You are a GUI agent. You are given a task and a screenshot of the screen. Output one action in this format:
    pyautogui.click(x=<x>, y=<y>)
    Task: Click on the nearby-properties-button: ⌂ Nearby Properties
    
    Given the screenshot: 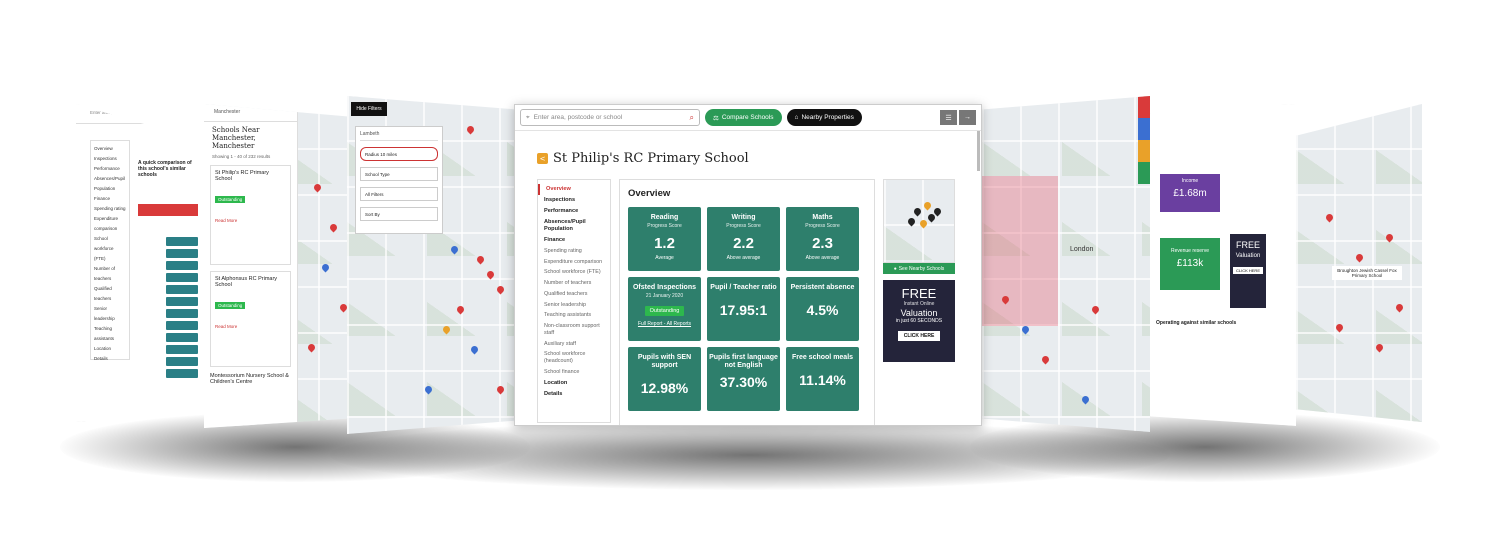 What is the action you would take?
    pyautogui.click(x=824, y=117)
    